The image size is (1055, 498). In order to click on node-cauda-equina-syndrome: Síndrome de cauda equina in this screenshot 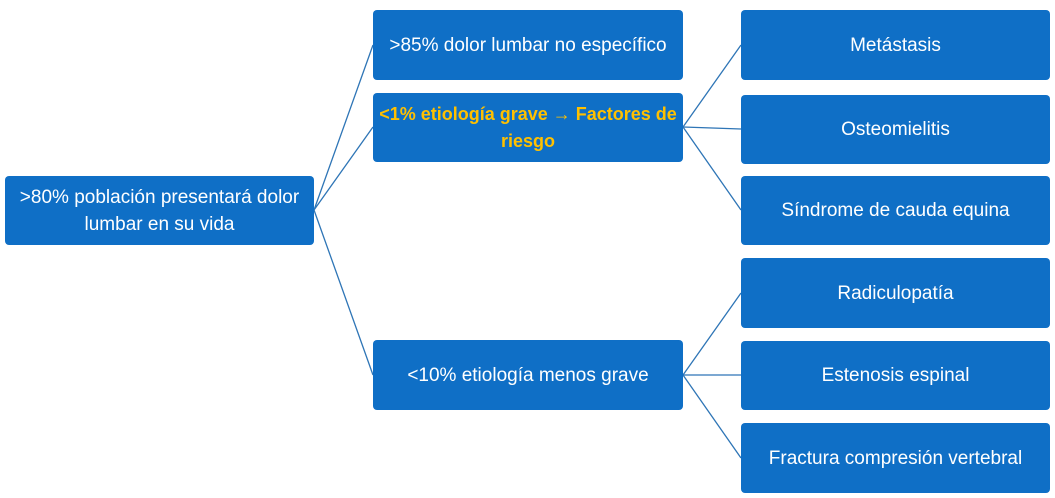, I will do `click(895, 210)`.